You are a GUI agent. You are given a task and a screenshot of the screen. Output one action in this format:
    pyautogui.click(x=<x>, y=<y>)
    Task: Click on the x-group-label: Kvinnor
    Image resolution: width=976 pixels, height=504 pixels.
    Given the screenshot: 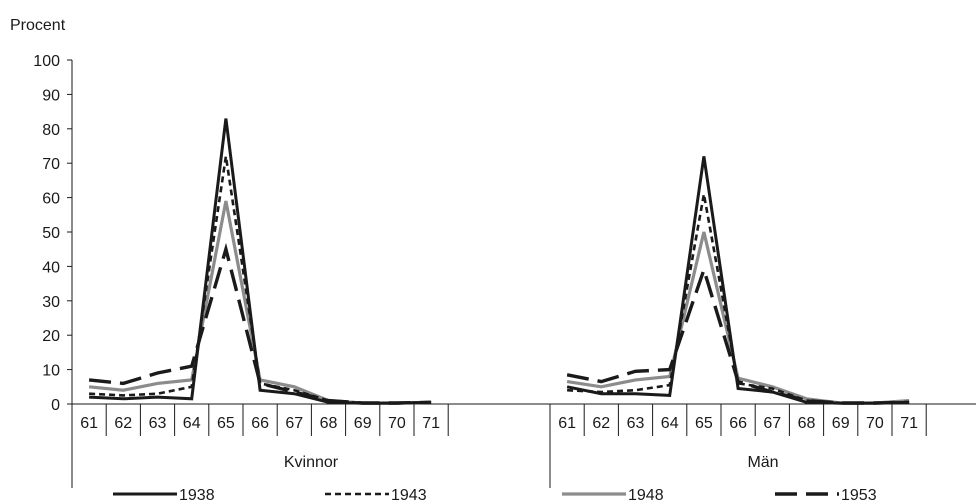 What is the action you would take?
    pyautogui.click(x=311, y=462)
    